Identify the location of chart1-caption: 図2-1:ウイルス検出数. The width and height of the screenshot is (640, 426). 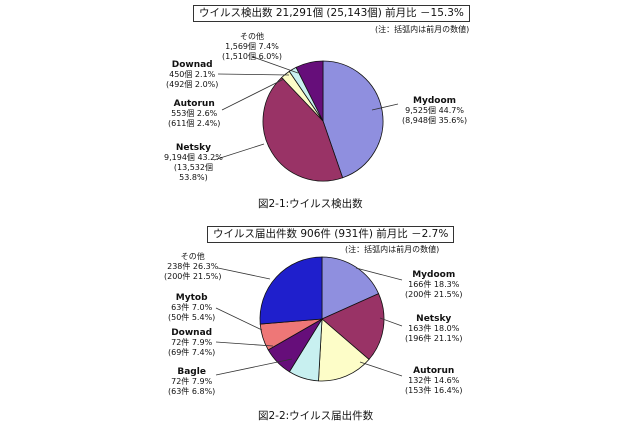
(310, 204).